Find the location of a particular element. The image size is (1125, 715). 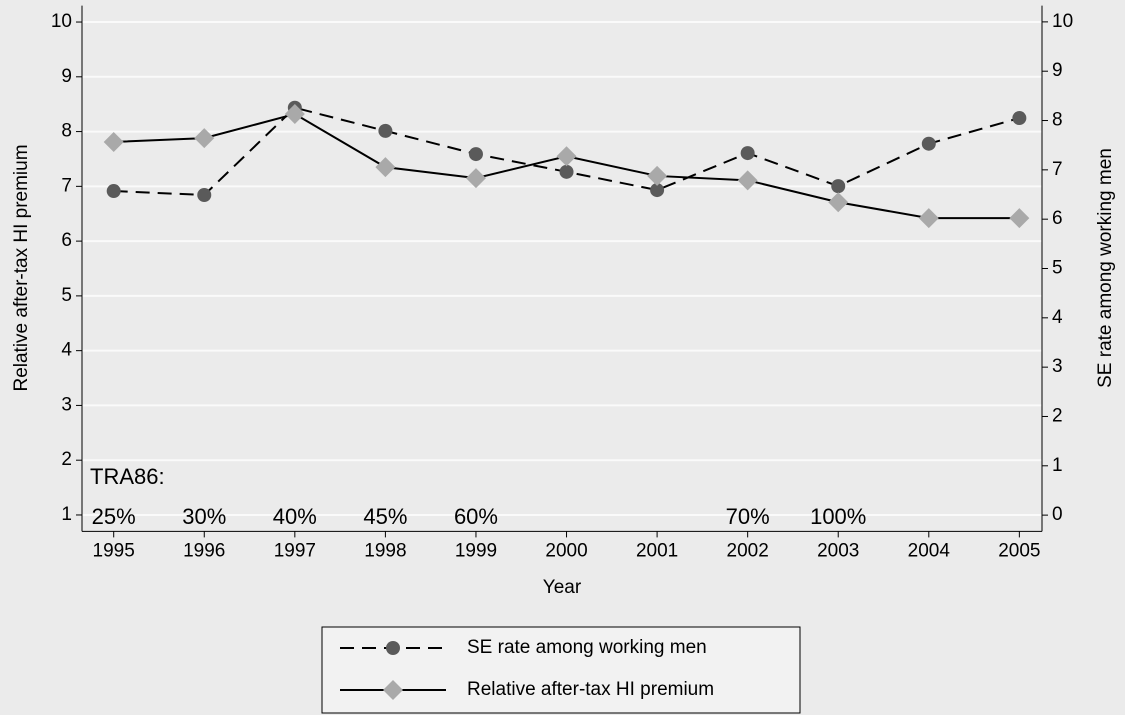

y2-tick-label: 6 is located at coordinates (1057, 218).